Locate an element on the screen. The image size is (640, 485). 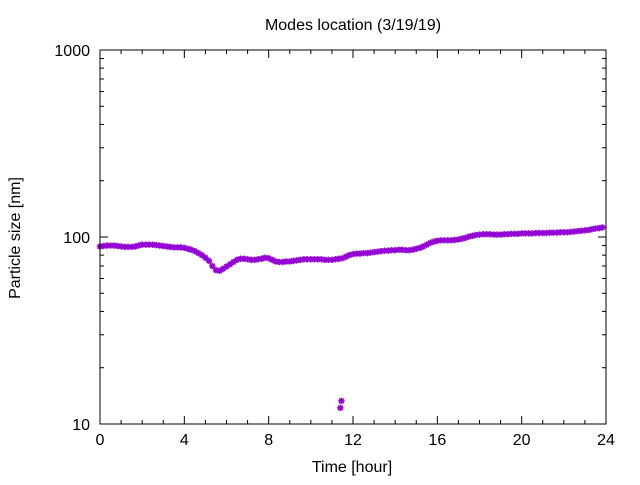
chart-title: Modes location (3/19/19) is located at coordinates (353, 25).